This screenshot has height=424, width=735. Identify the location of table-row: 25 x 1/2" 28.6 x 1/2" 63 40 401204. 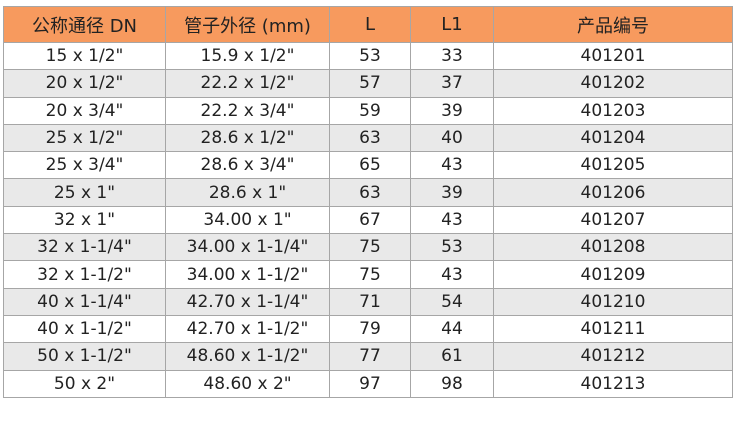
(368, 138).